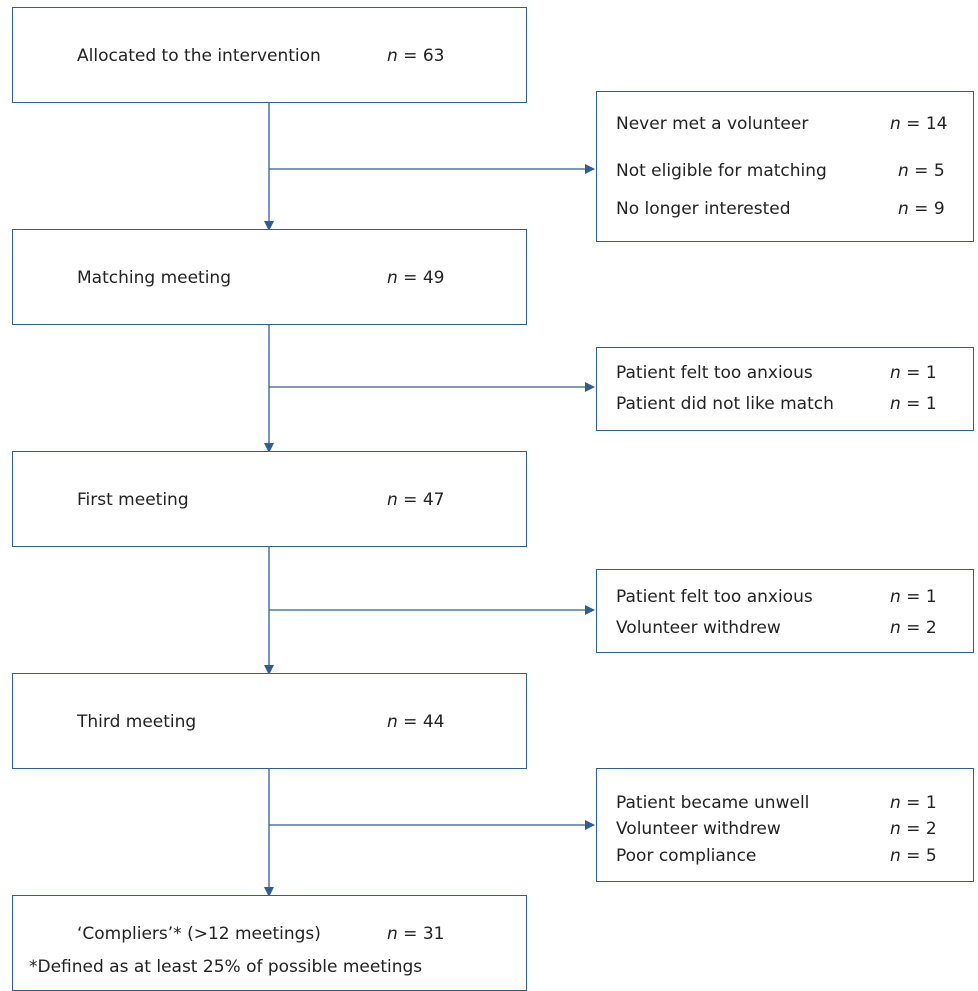  What do you see at coordinates (416, 722) in the screenshot?
I see `main-box-count: n = 44` at bounding box center [416, 722].